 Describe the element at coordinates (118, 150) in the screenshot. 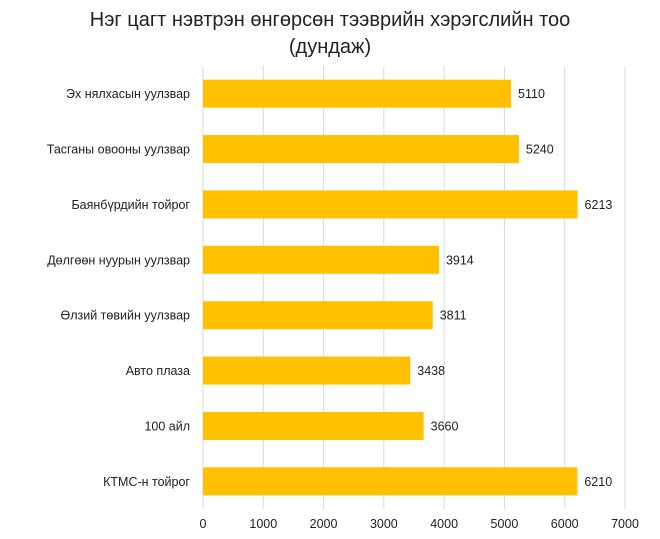

I see `category-label: Тасганы овооны уулзвар` at that location.